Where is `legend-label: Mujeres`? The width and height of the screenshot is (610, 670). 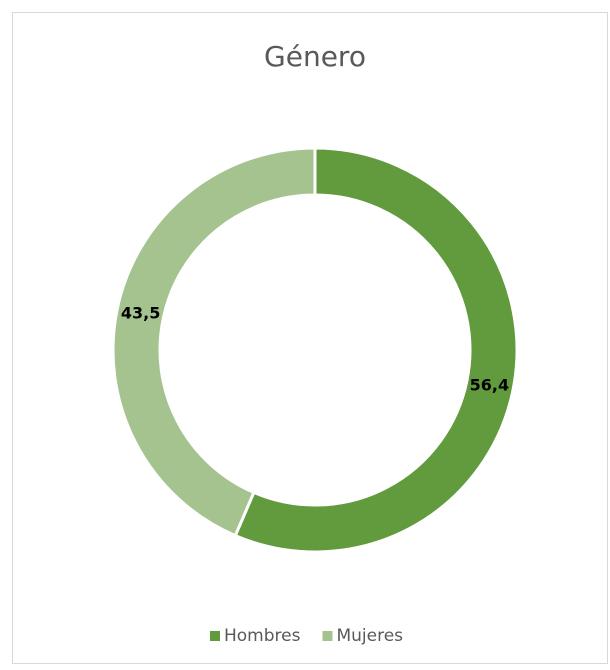 legend-label: Mujeres is located at coordinates (369, 636).